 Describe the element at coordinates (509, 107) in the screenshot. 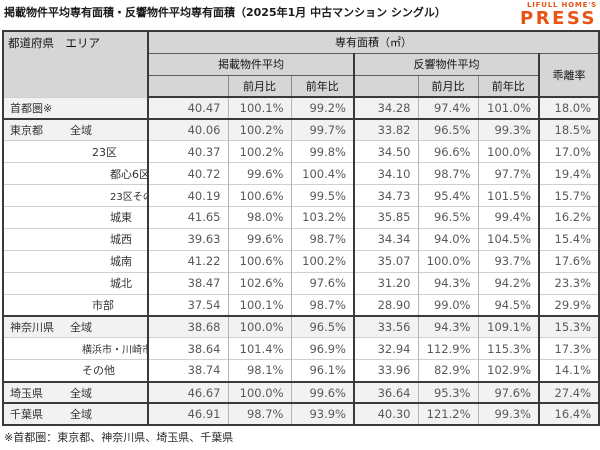

I see `inquiry-yoy: 101.0%` at that location.